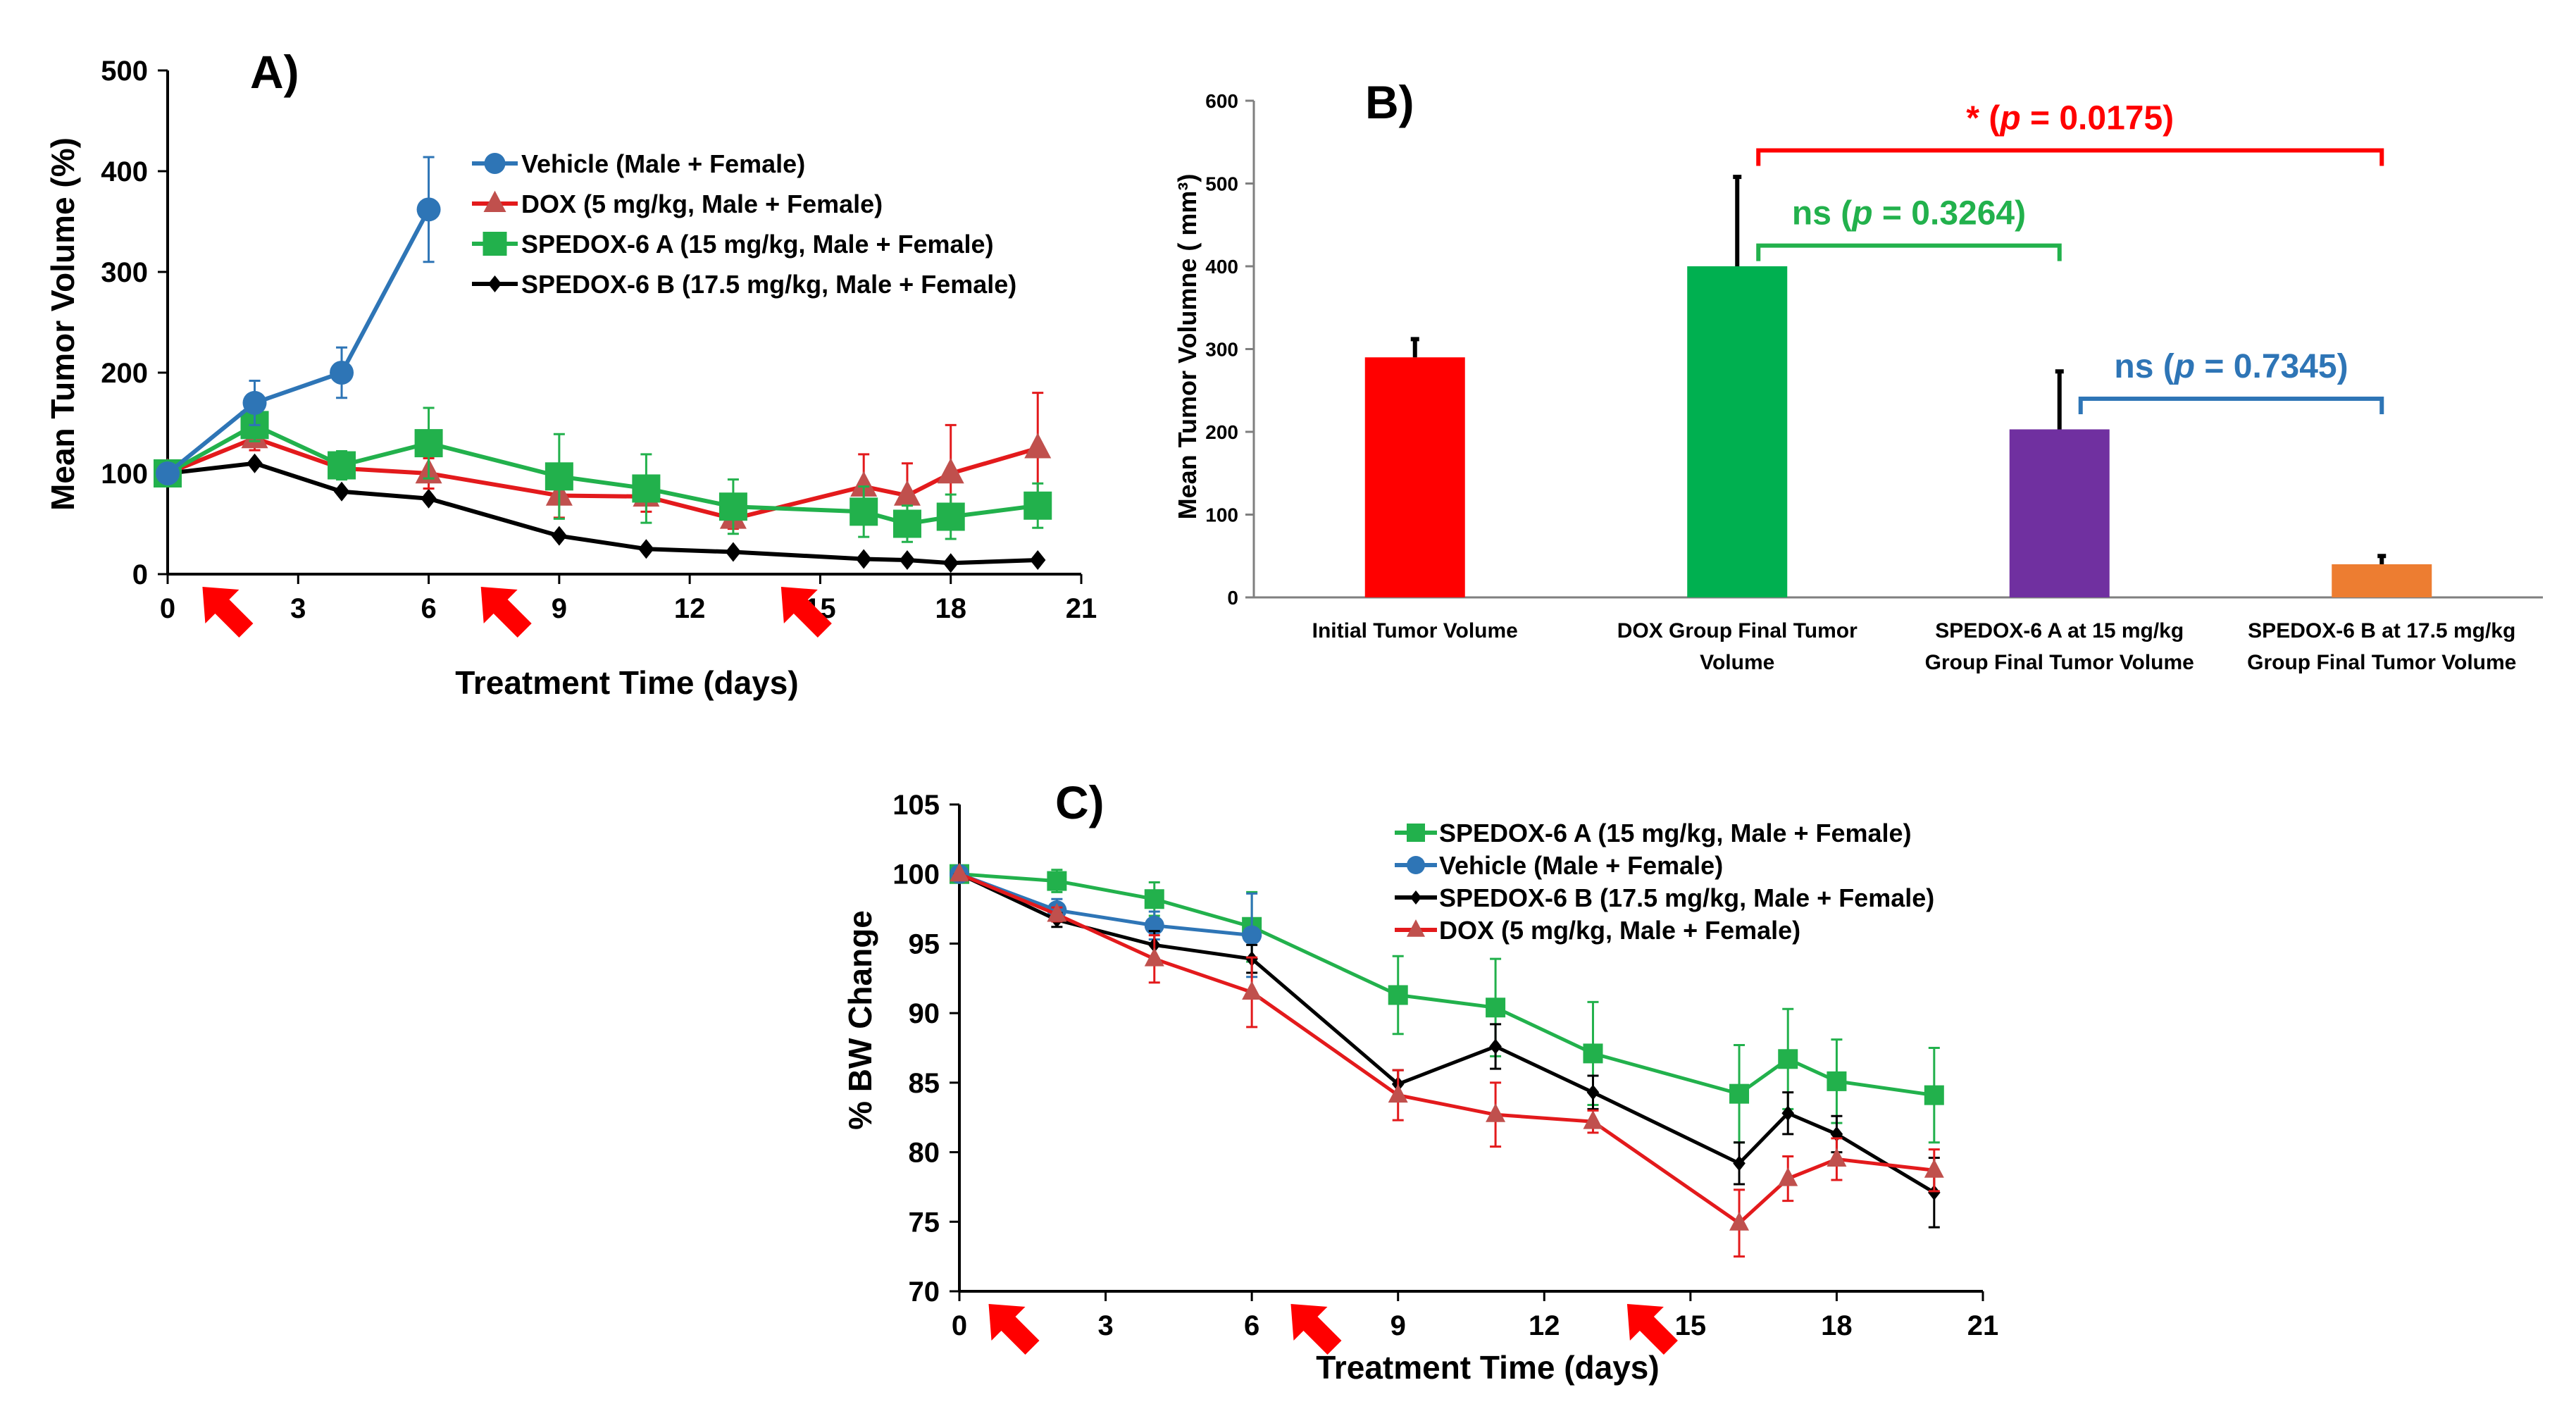 The height and width of the screenshot is (1404, 2576). Describe the element at coordinates (603, 364) in the screenshot. I see `panel-a-series` at that location.